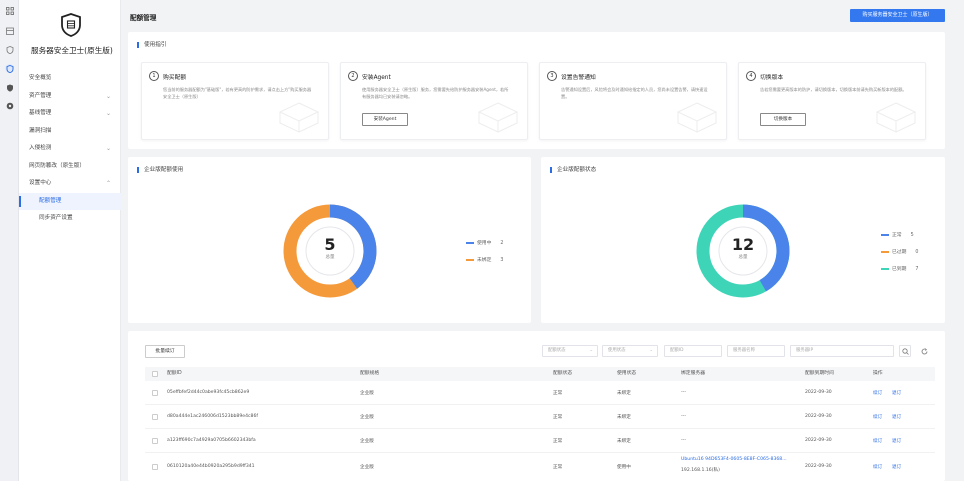 The width and height of the screenshot is (964, 481). Describe the element at coordinates (783, 119) in the screenshot. I see `switch-version-button: 切换版本` at that location.